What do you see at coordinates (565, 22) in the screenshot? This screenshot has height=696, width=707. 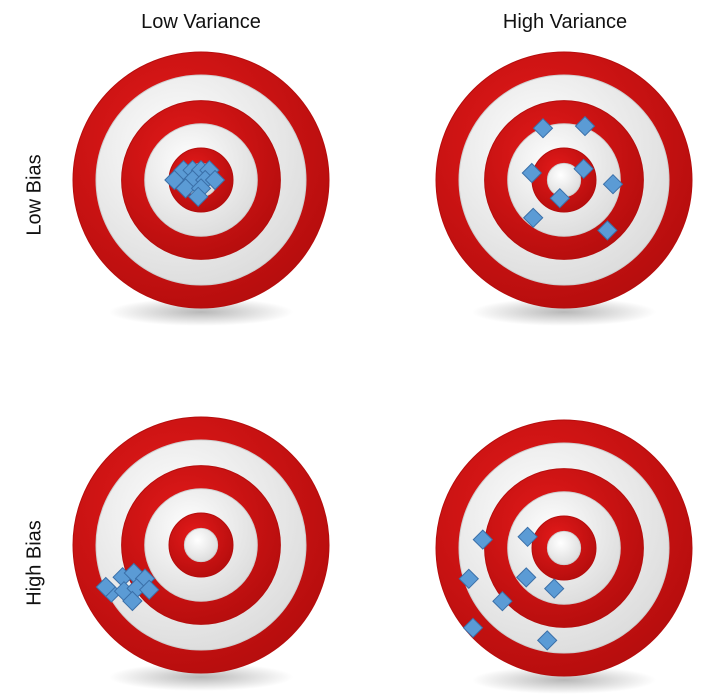 I see `column-label-high-variance: High Variance` at bounding box center [565, 22].